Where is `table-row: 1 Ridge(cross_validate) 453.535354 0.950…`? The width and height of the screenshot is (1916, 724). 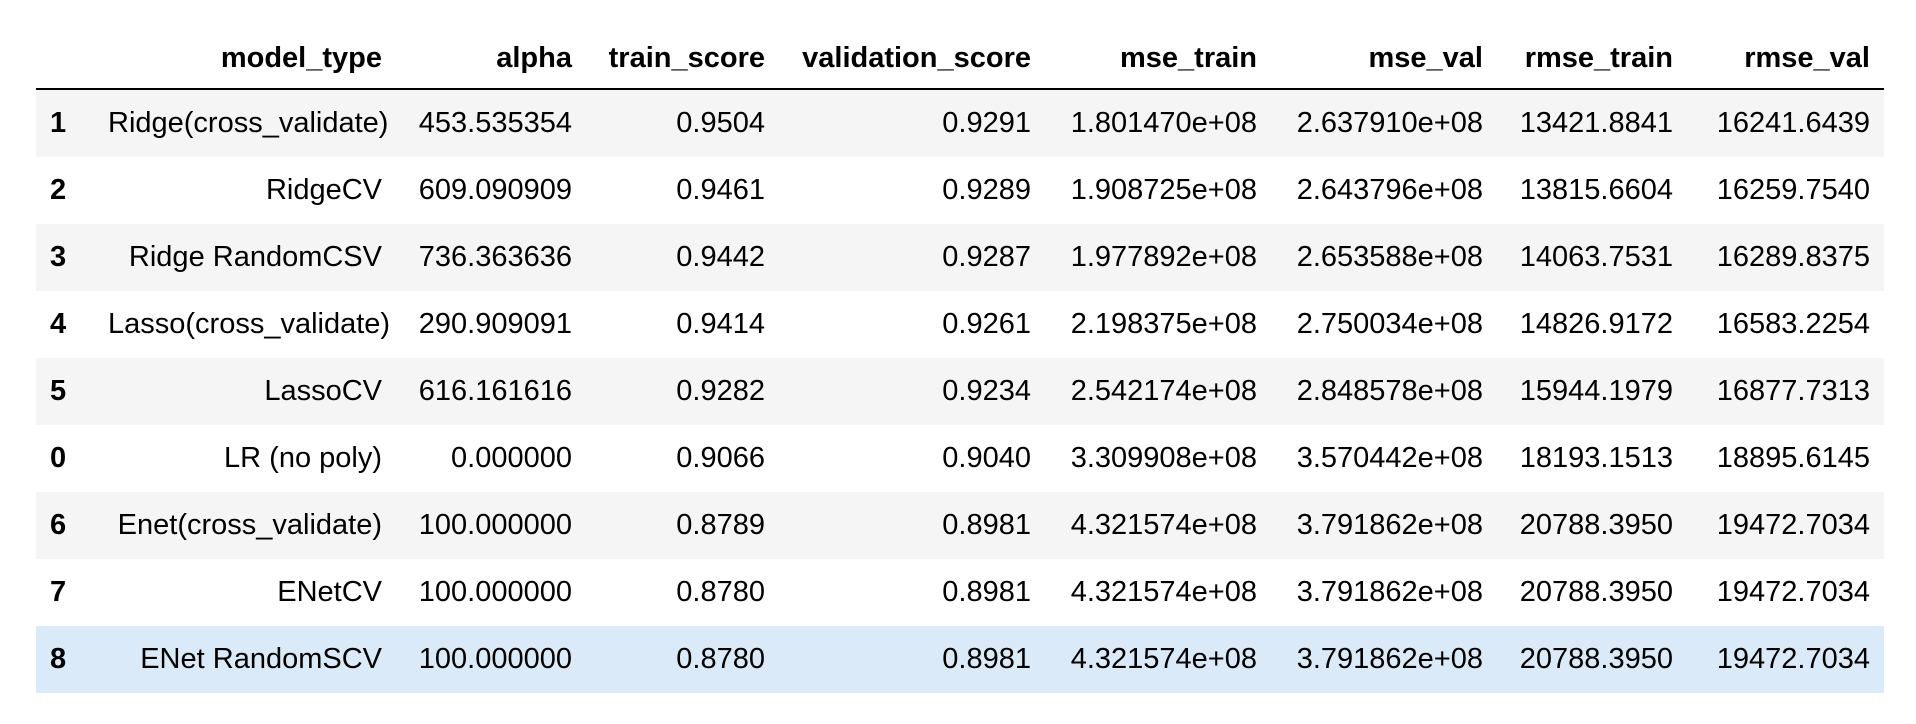 table-row: 1 Ridge(cross_validate) 453.535354 0.950… is located at coordinates (960, 123).